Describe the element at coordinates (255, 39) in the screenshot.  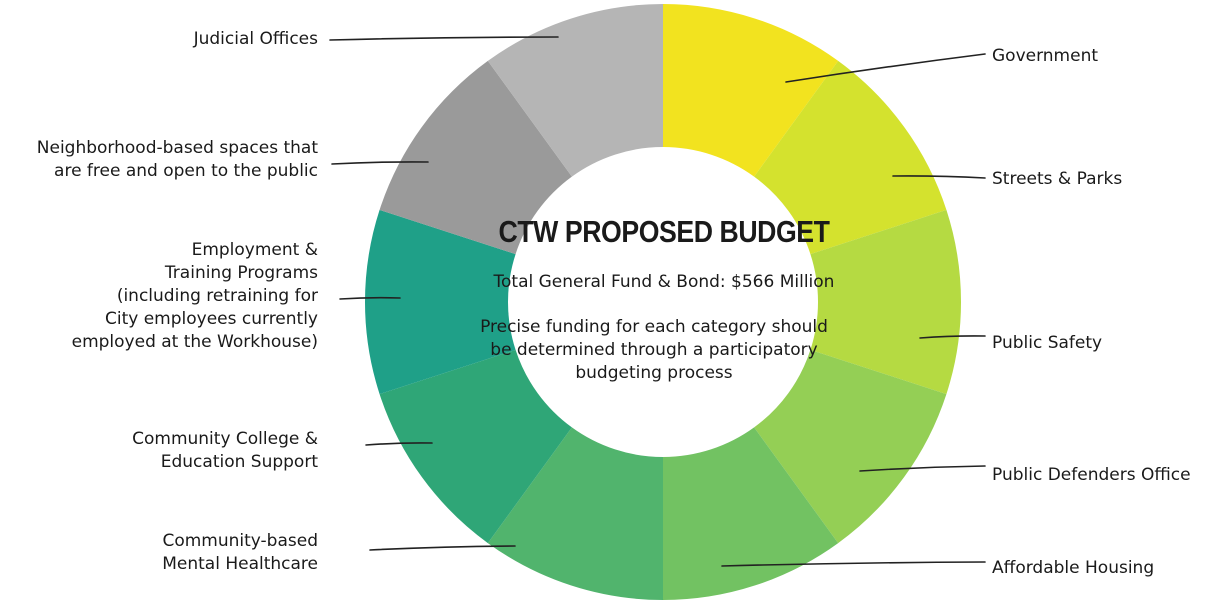
I see `category-label: Judicial Offices` at that location.